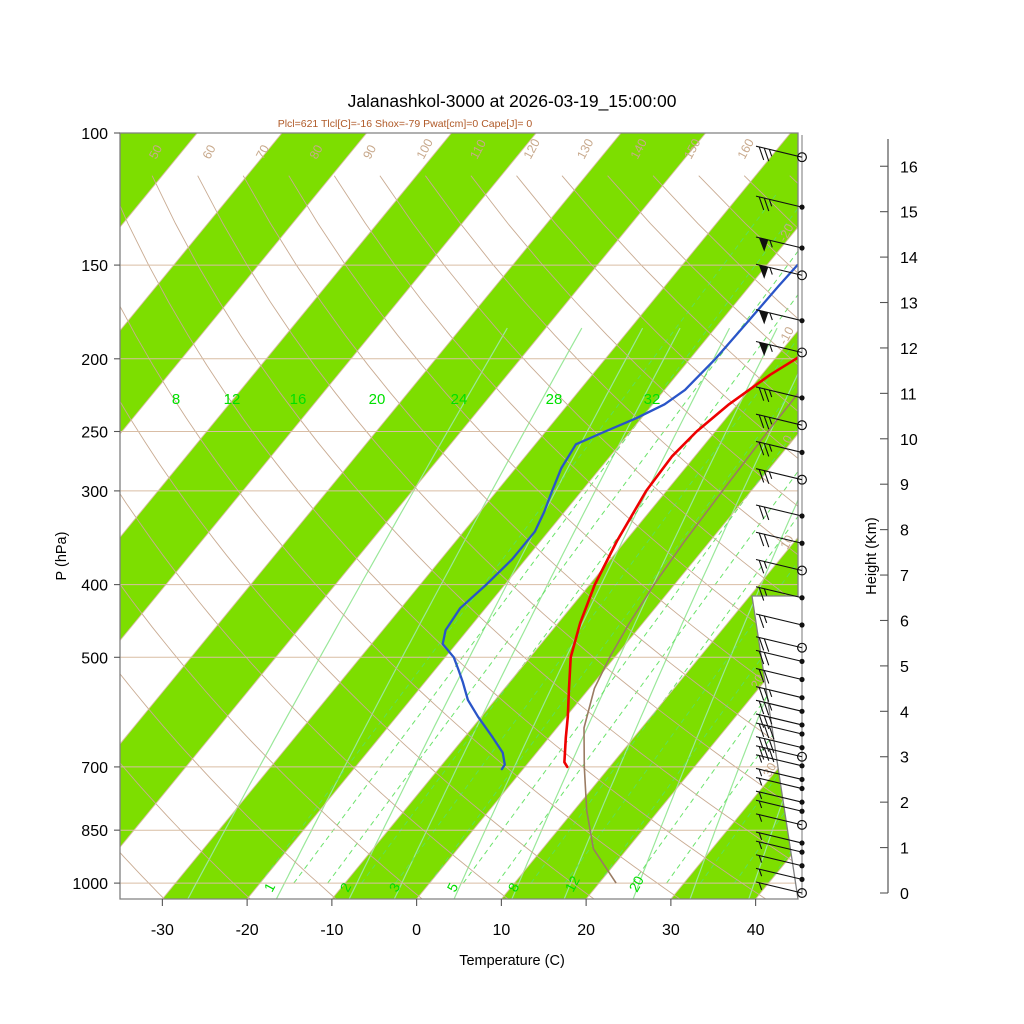 Image resolution: width=1024 pixels, height=1024 pixels. What do you see at coordinates (652, 399) in the screenshot?
I see `moist-adiabat-label: 32` at bounding box center [652, 399].